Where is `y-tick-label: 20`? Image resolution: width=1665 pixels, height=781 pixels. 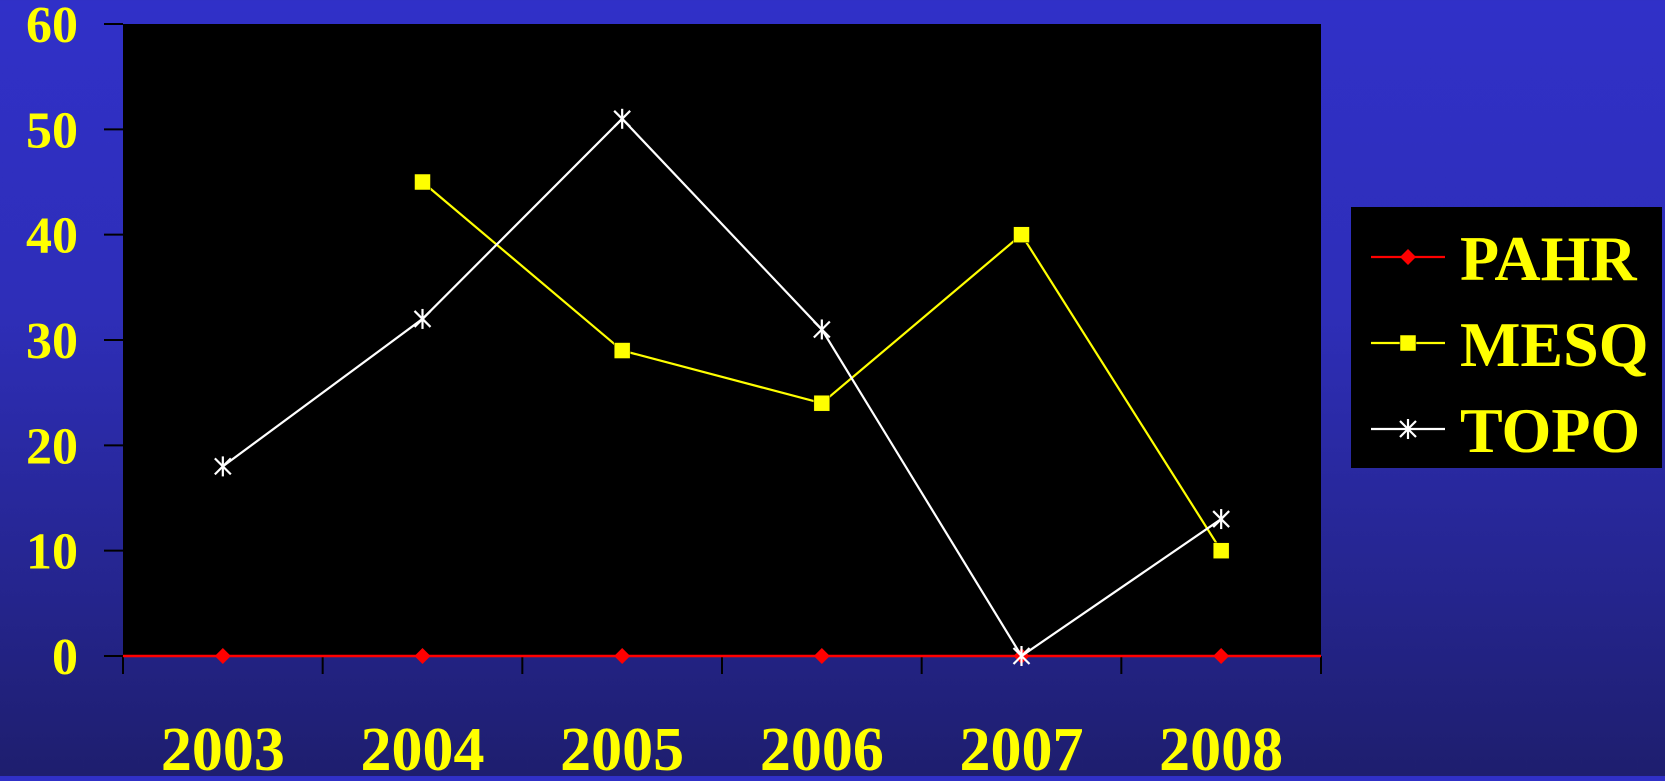
y-tick-label: 20 is located at coordinates (52, 446).